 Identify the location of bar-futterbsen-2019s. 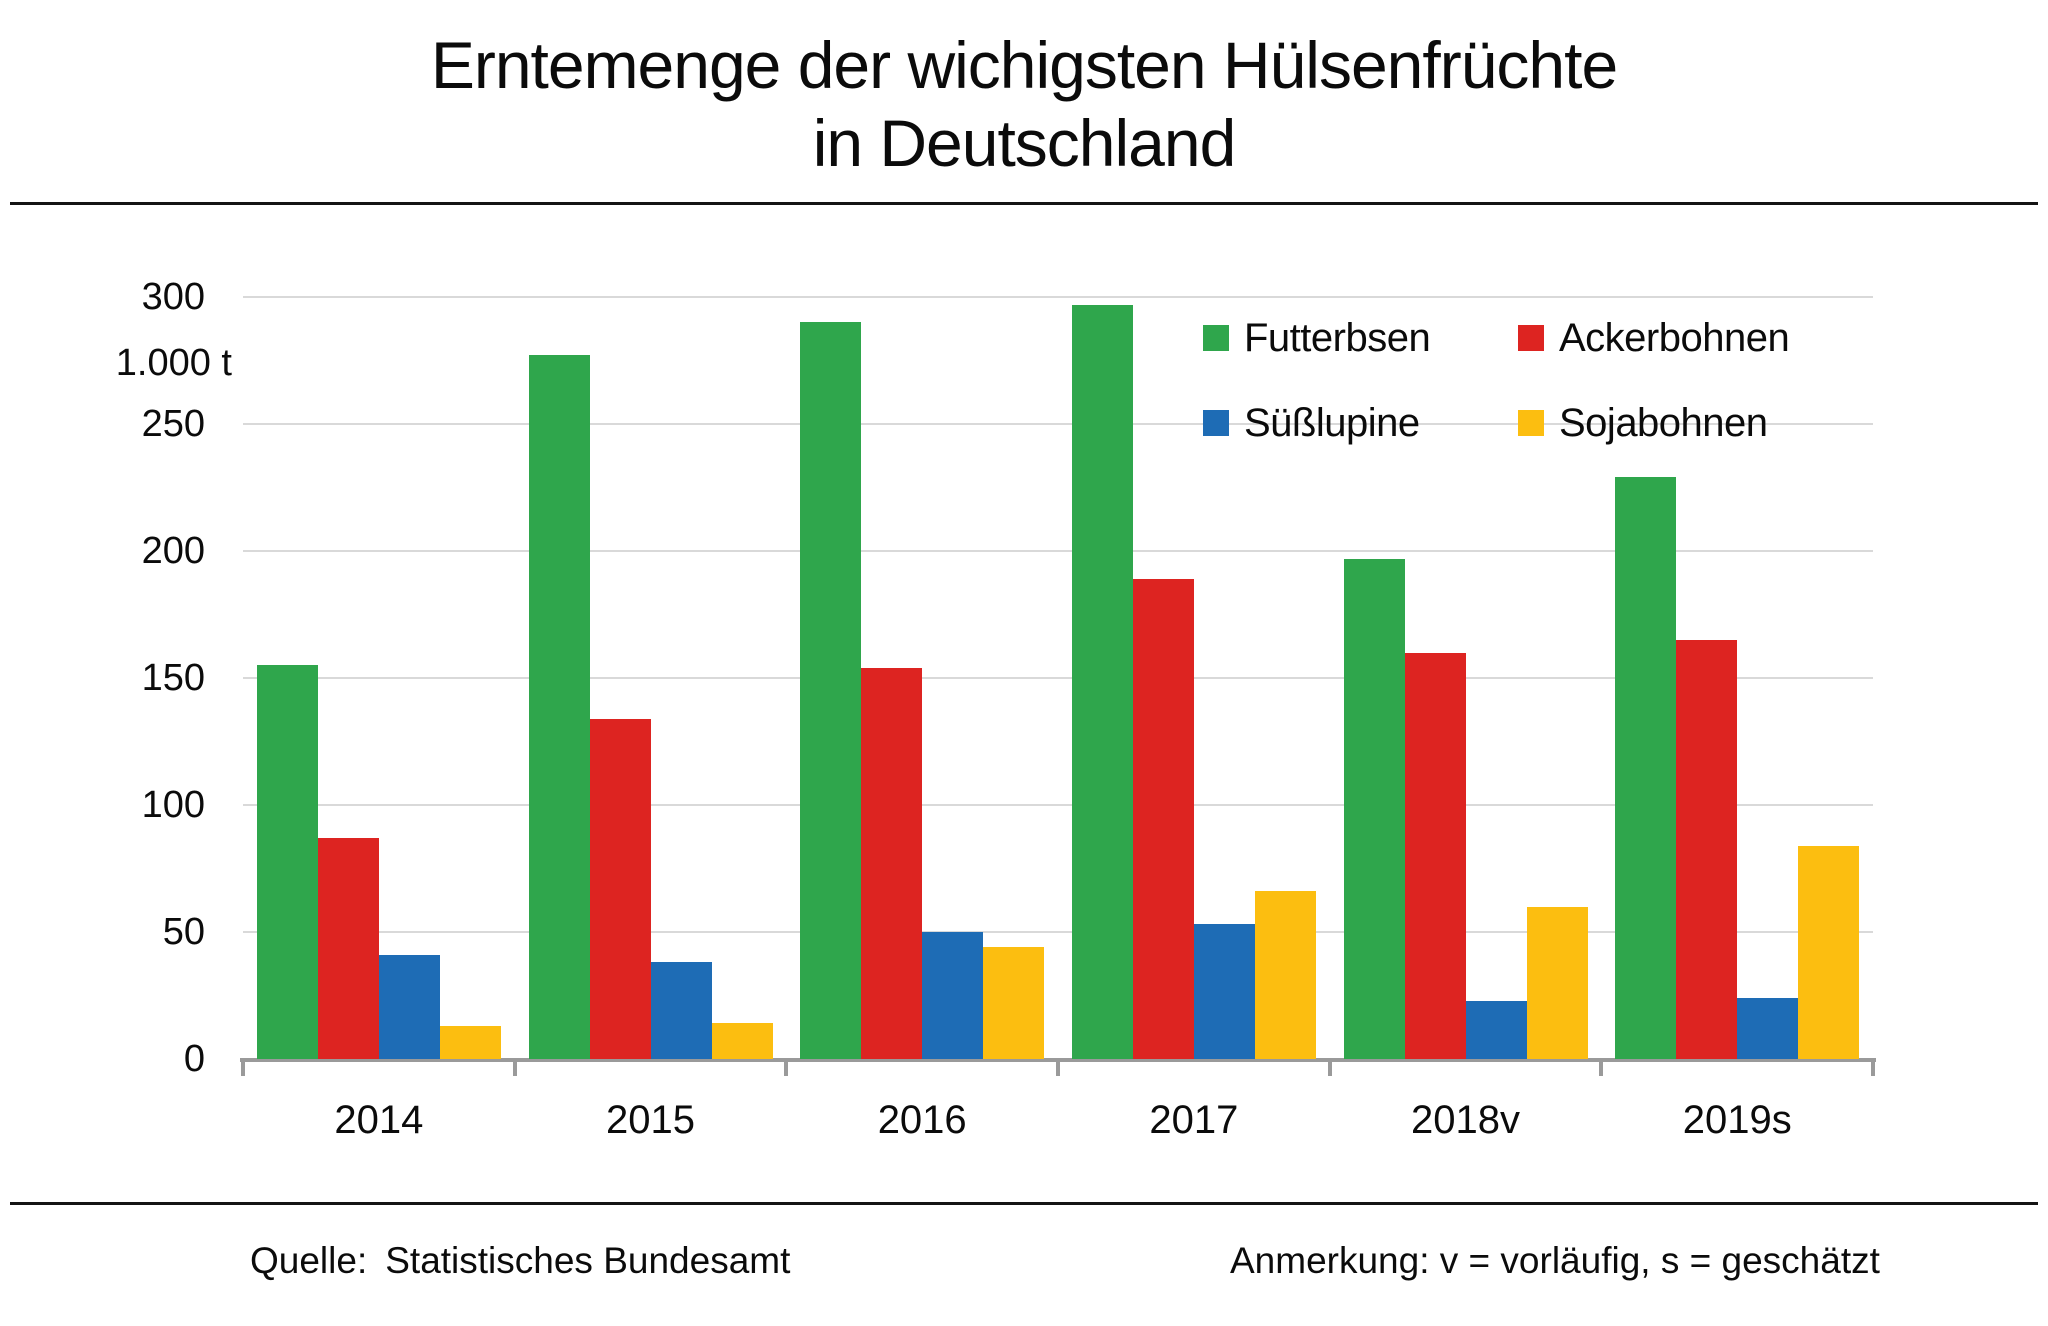
(1646, 768).